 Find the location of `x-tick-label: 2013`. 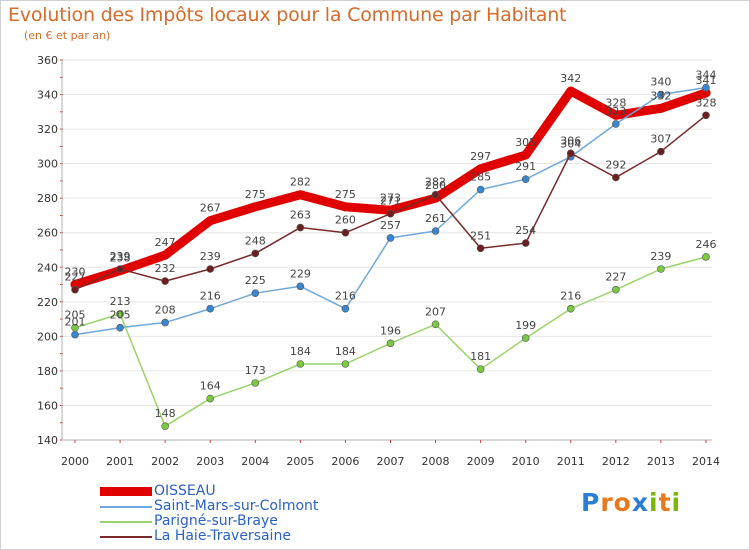

x-tick-label: 2013 is located at coordinates (661, 461).